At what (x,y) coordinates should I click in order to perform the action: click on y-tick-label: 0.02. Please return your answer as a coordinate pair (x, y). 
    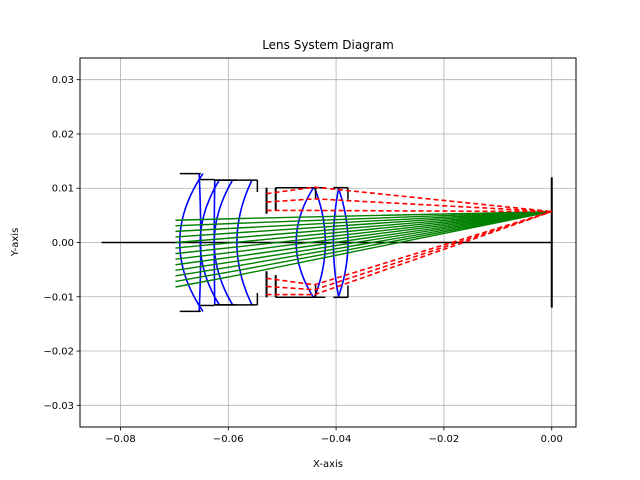
    Looking at the image, I should click on (63, 134).